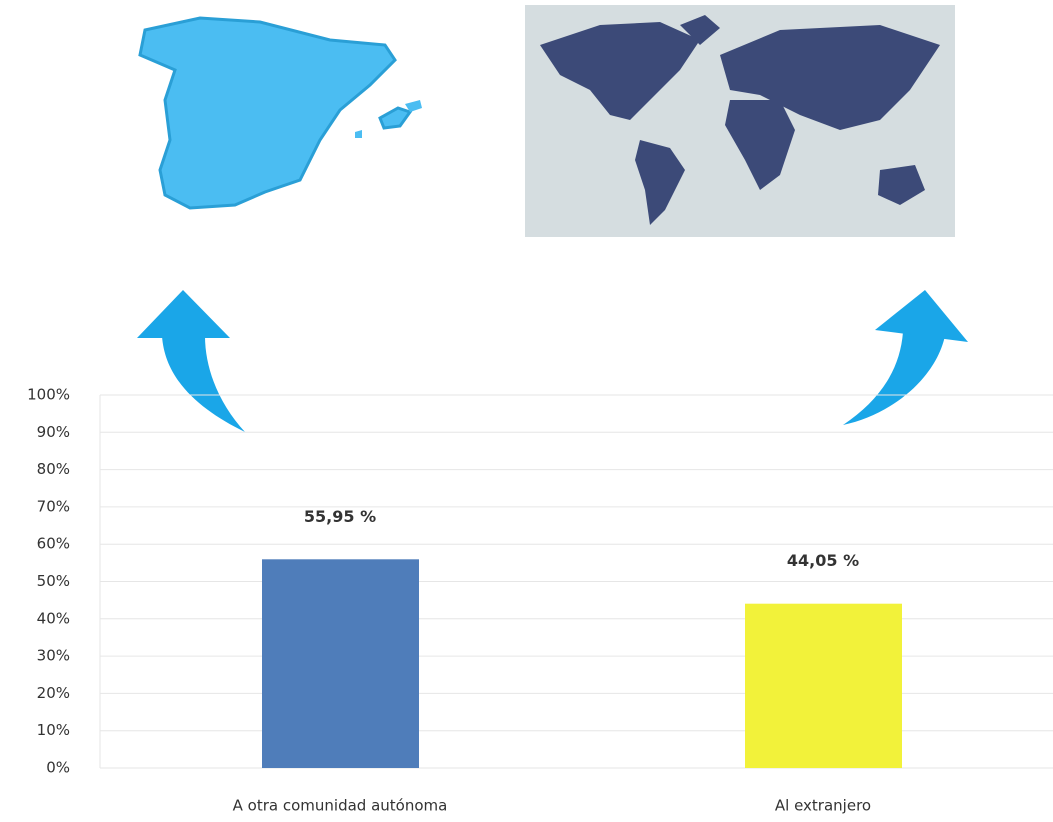  Describe the element at coordinates (53, 656) in the screenshot. I see `y-tick-label: 30%` at that location.